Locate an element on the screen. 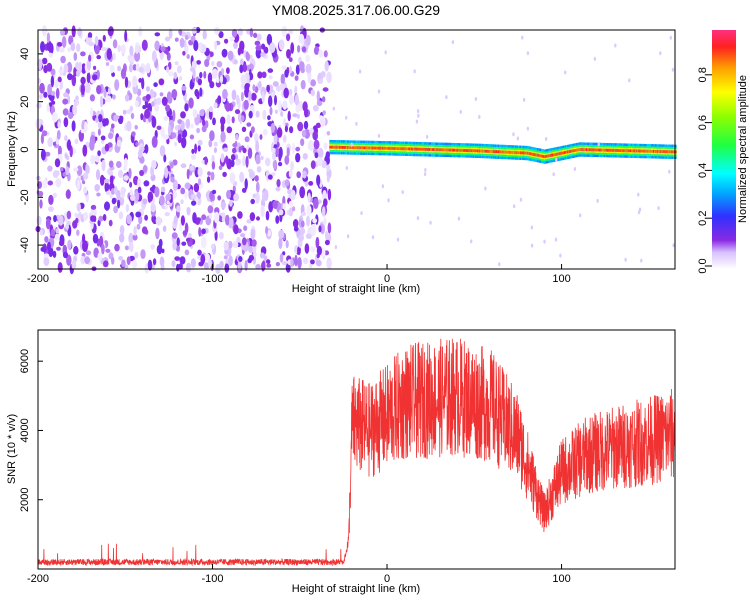 The image size is (750, 600). spectrogram-y-ticks: -40 -20 0 20 40 is located at coordinates (31, 150).